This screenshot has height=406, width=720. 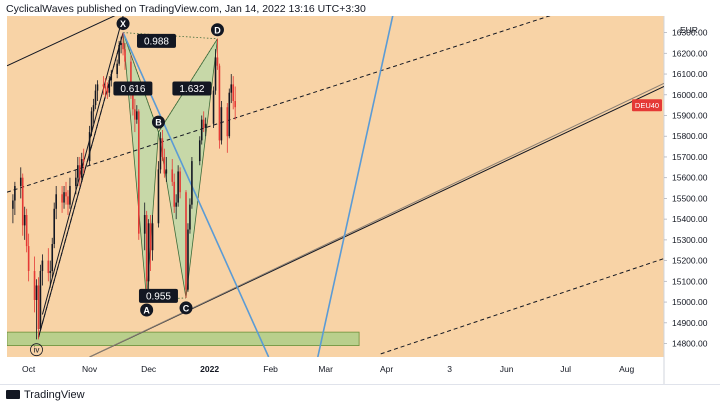 What do you see at coordinates (689, 30) in the screenshot?
I see `currency-label: EUR` at bounding box center [689, 30].